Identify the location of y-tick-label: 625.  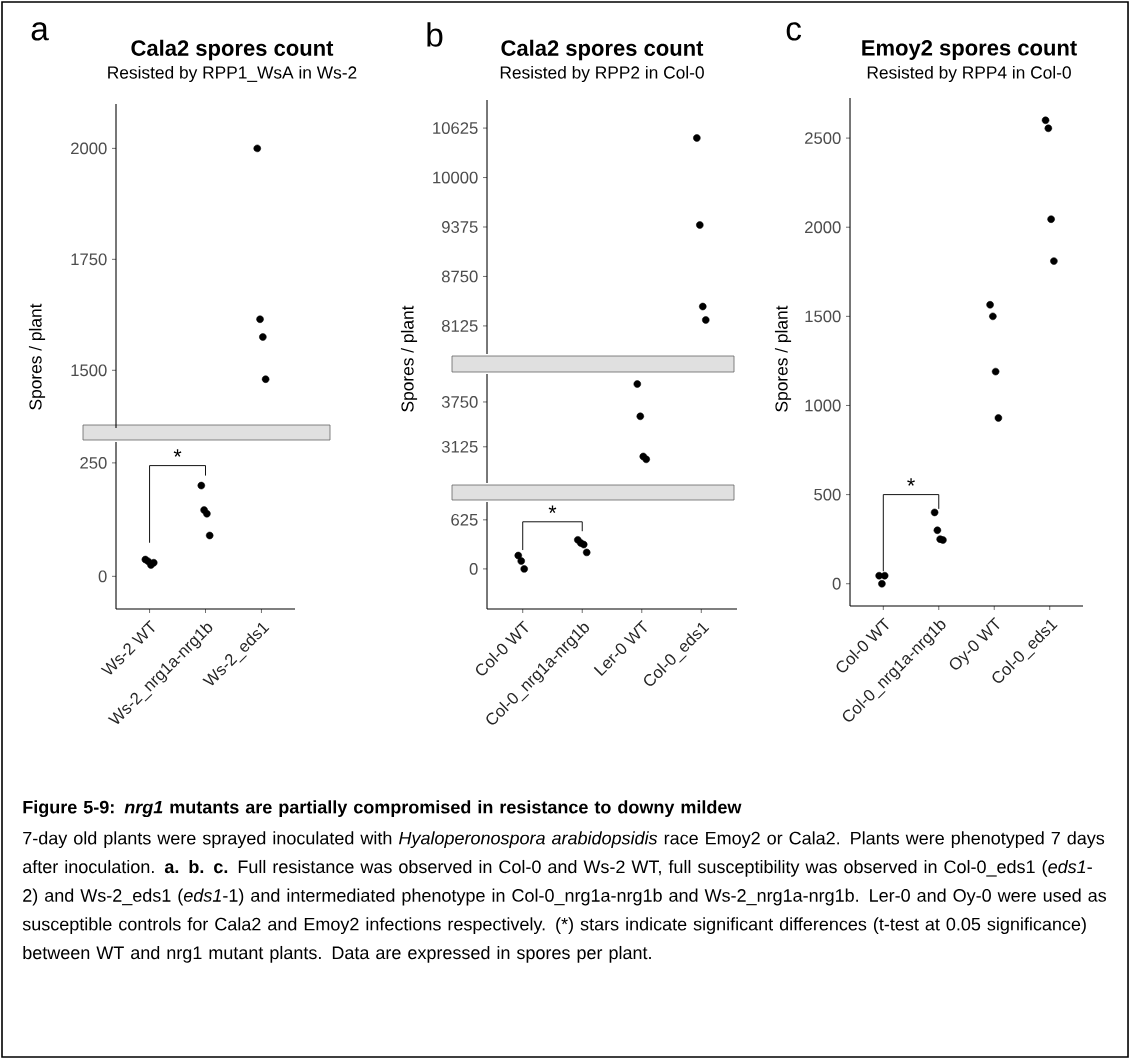
(464, 519).